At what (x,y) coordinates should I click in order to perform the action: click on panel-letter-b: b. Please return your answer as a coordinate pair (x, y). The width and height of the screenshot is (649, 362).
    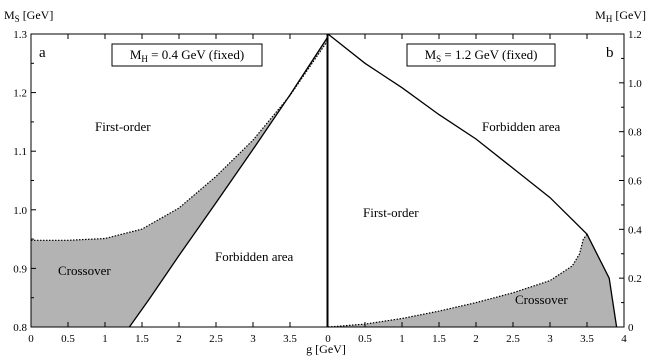
    Looking at the image, I should click on (610, 53).